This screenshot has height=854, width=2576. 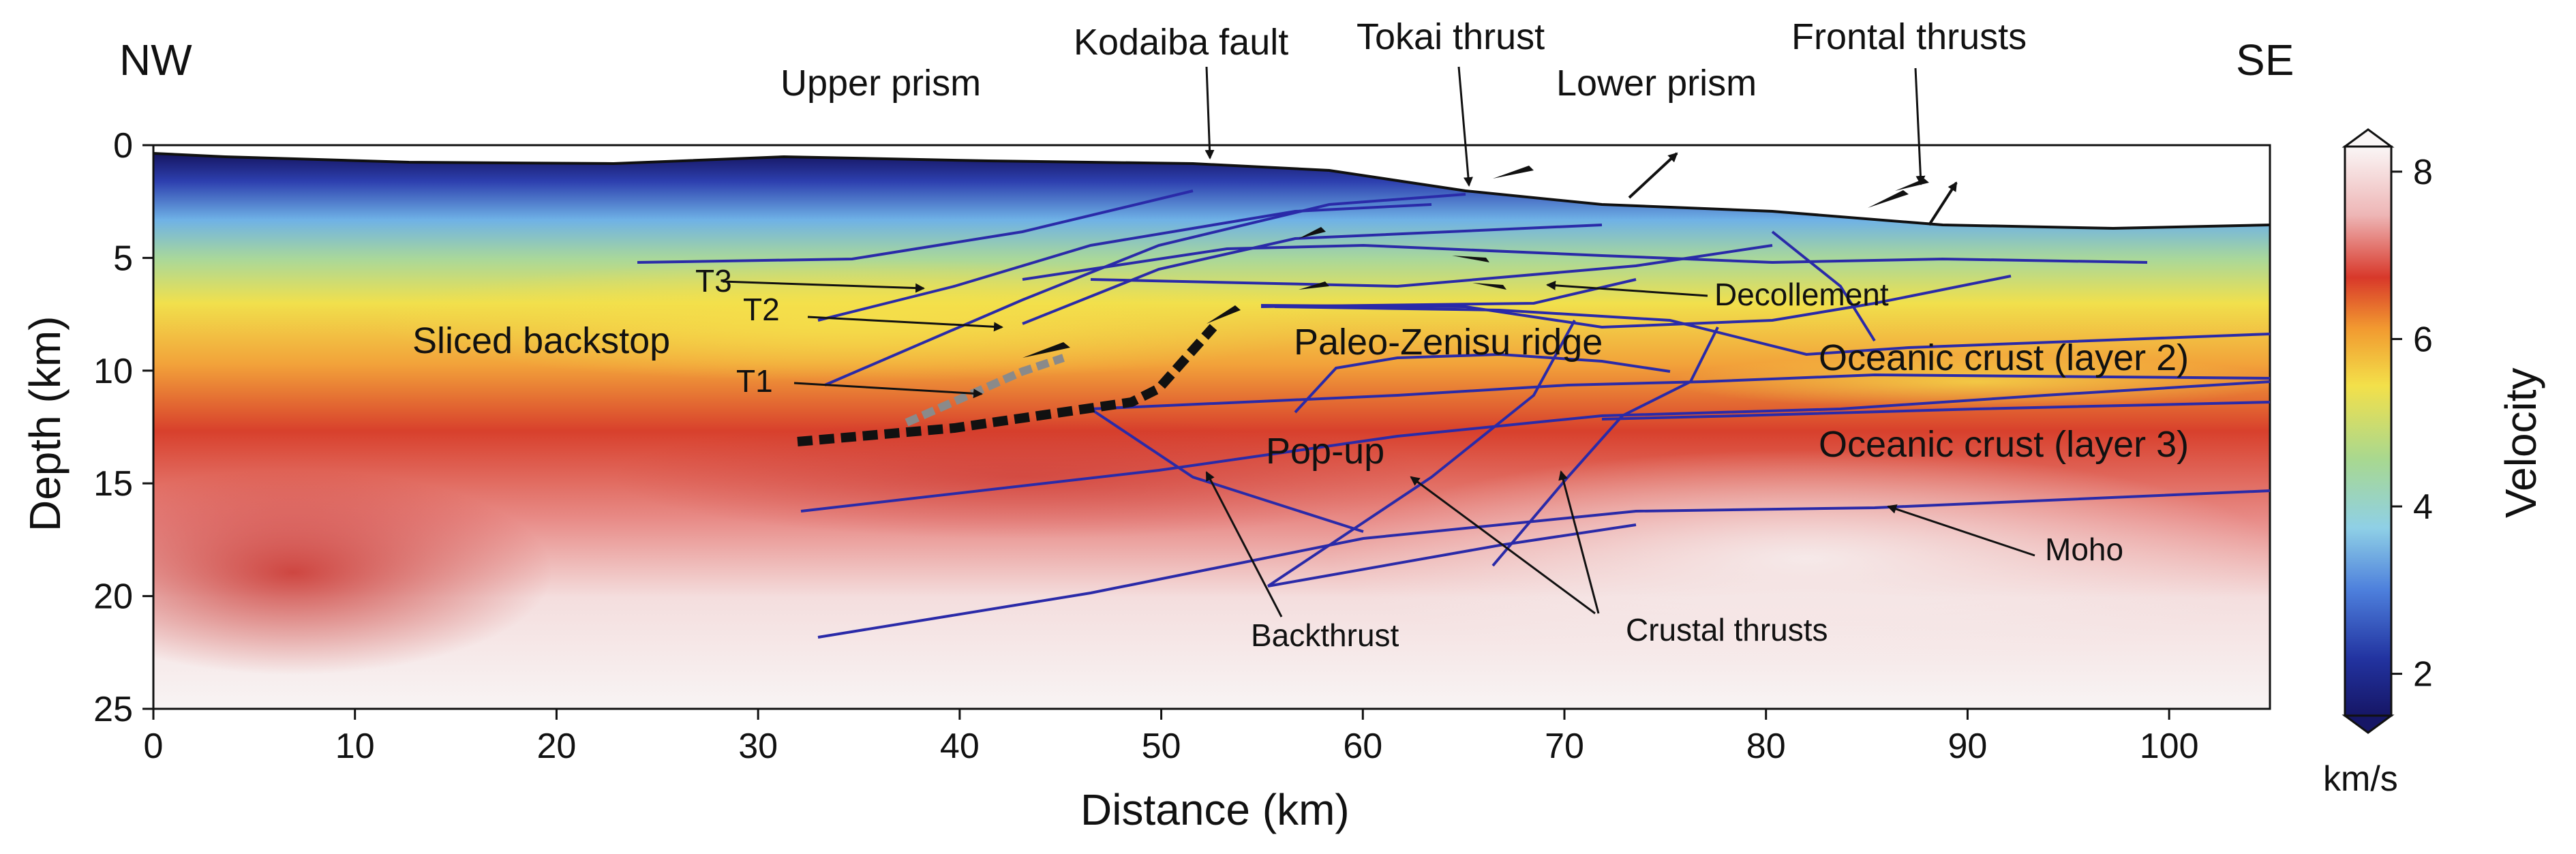 What do you see at coordinates (1452, 555) in the screenshot?
I see `pop-up-base` at bounding box center [1452, 555].